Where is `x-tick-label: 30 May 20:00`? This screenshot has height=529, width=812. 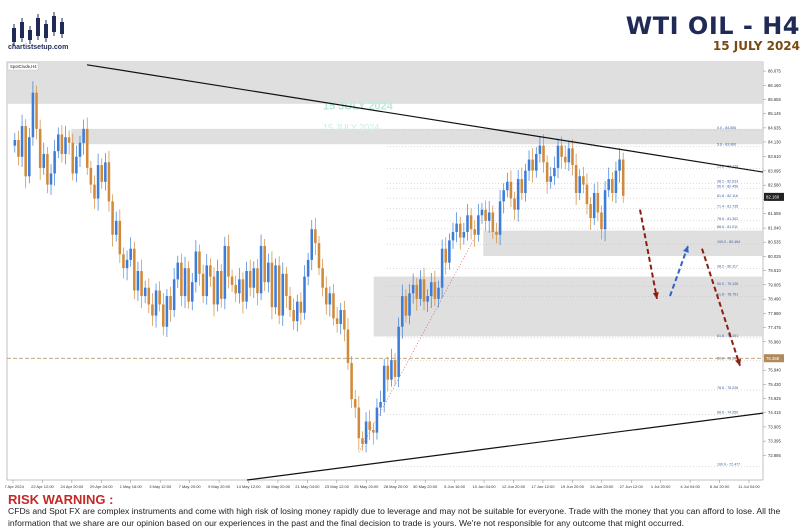
x-tick-label: 30 May 20:00 is located at coordinates (425, 486).